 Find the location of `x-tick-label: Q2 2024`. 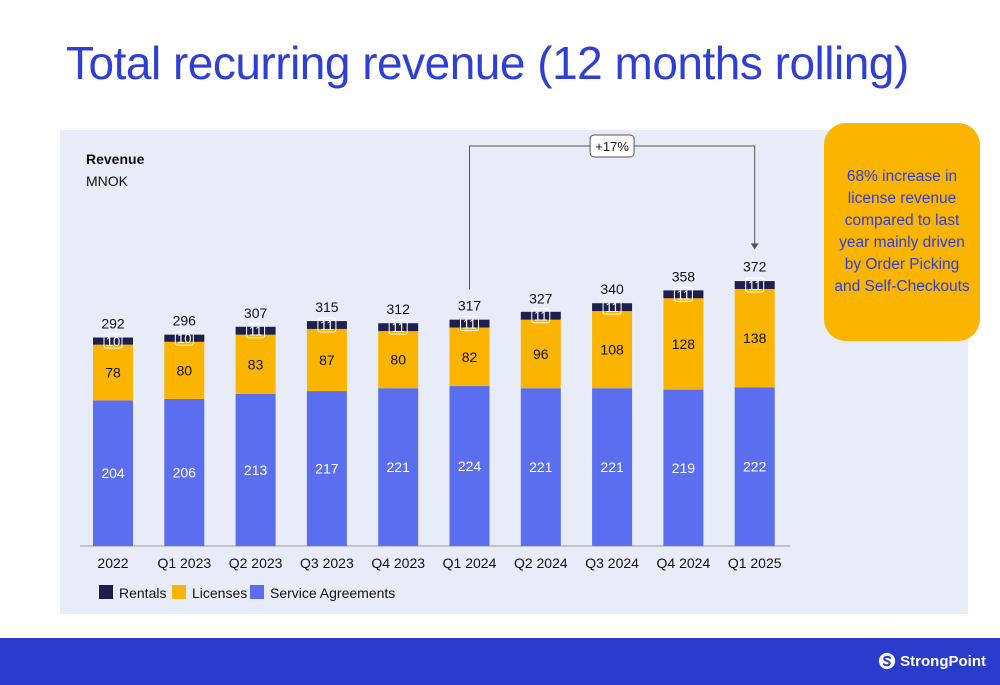

x-tick-label: Q2 2024 is located at coordinates (541, 563).